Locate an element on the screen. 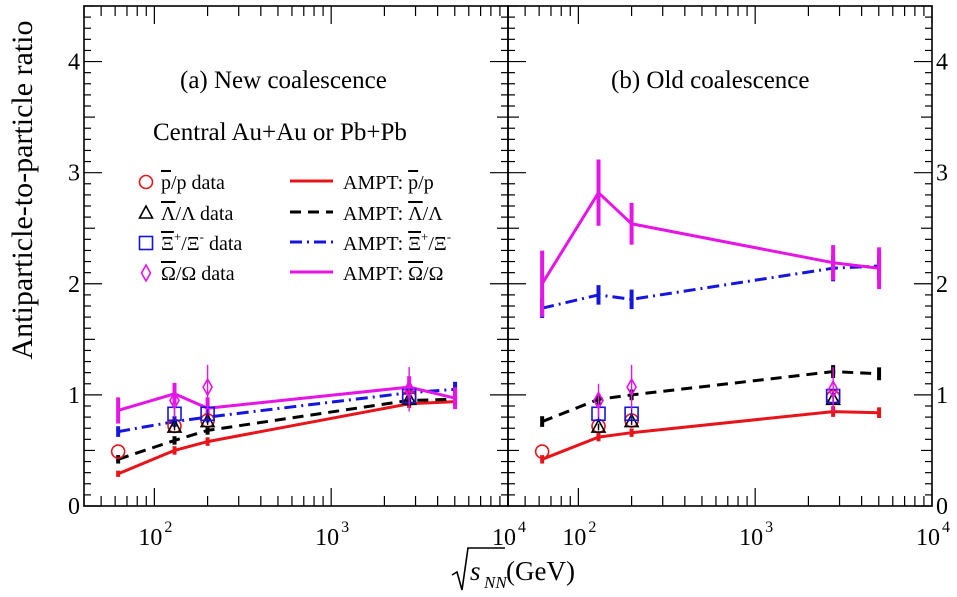  legend-label: Ξ+/Ξ- data is located at coordinates (201, 242).